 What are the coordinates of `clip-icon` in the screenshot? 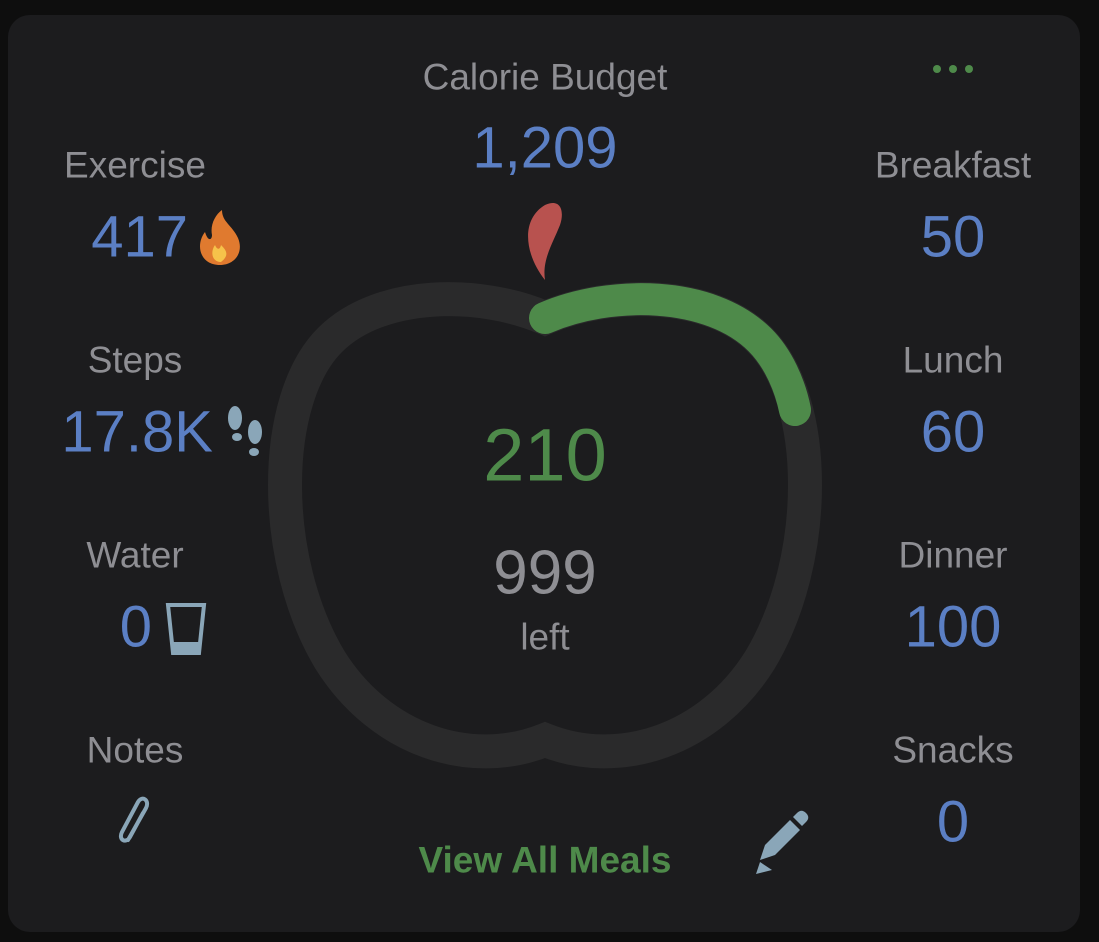 It's located at (134, 819).